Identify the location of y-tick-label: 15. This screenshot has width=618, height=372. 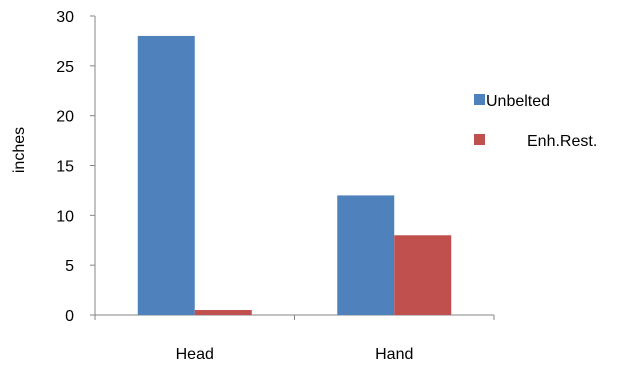
(65, 167).